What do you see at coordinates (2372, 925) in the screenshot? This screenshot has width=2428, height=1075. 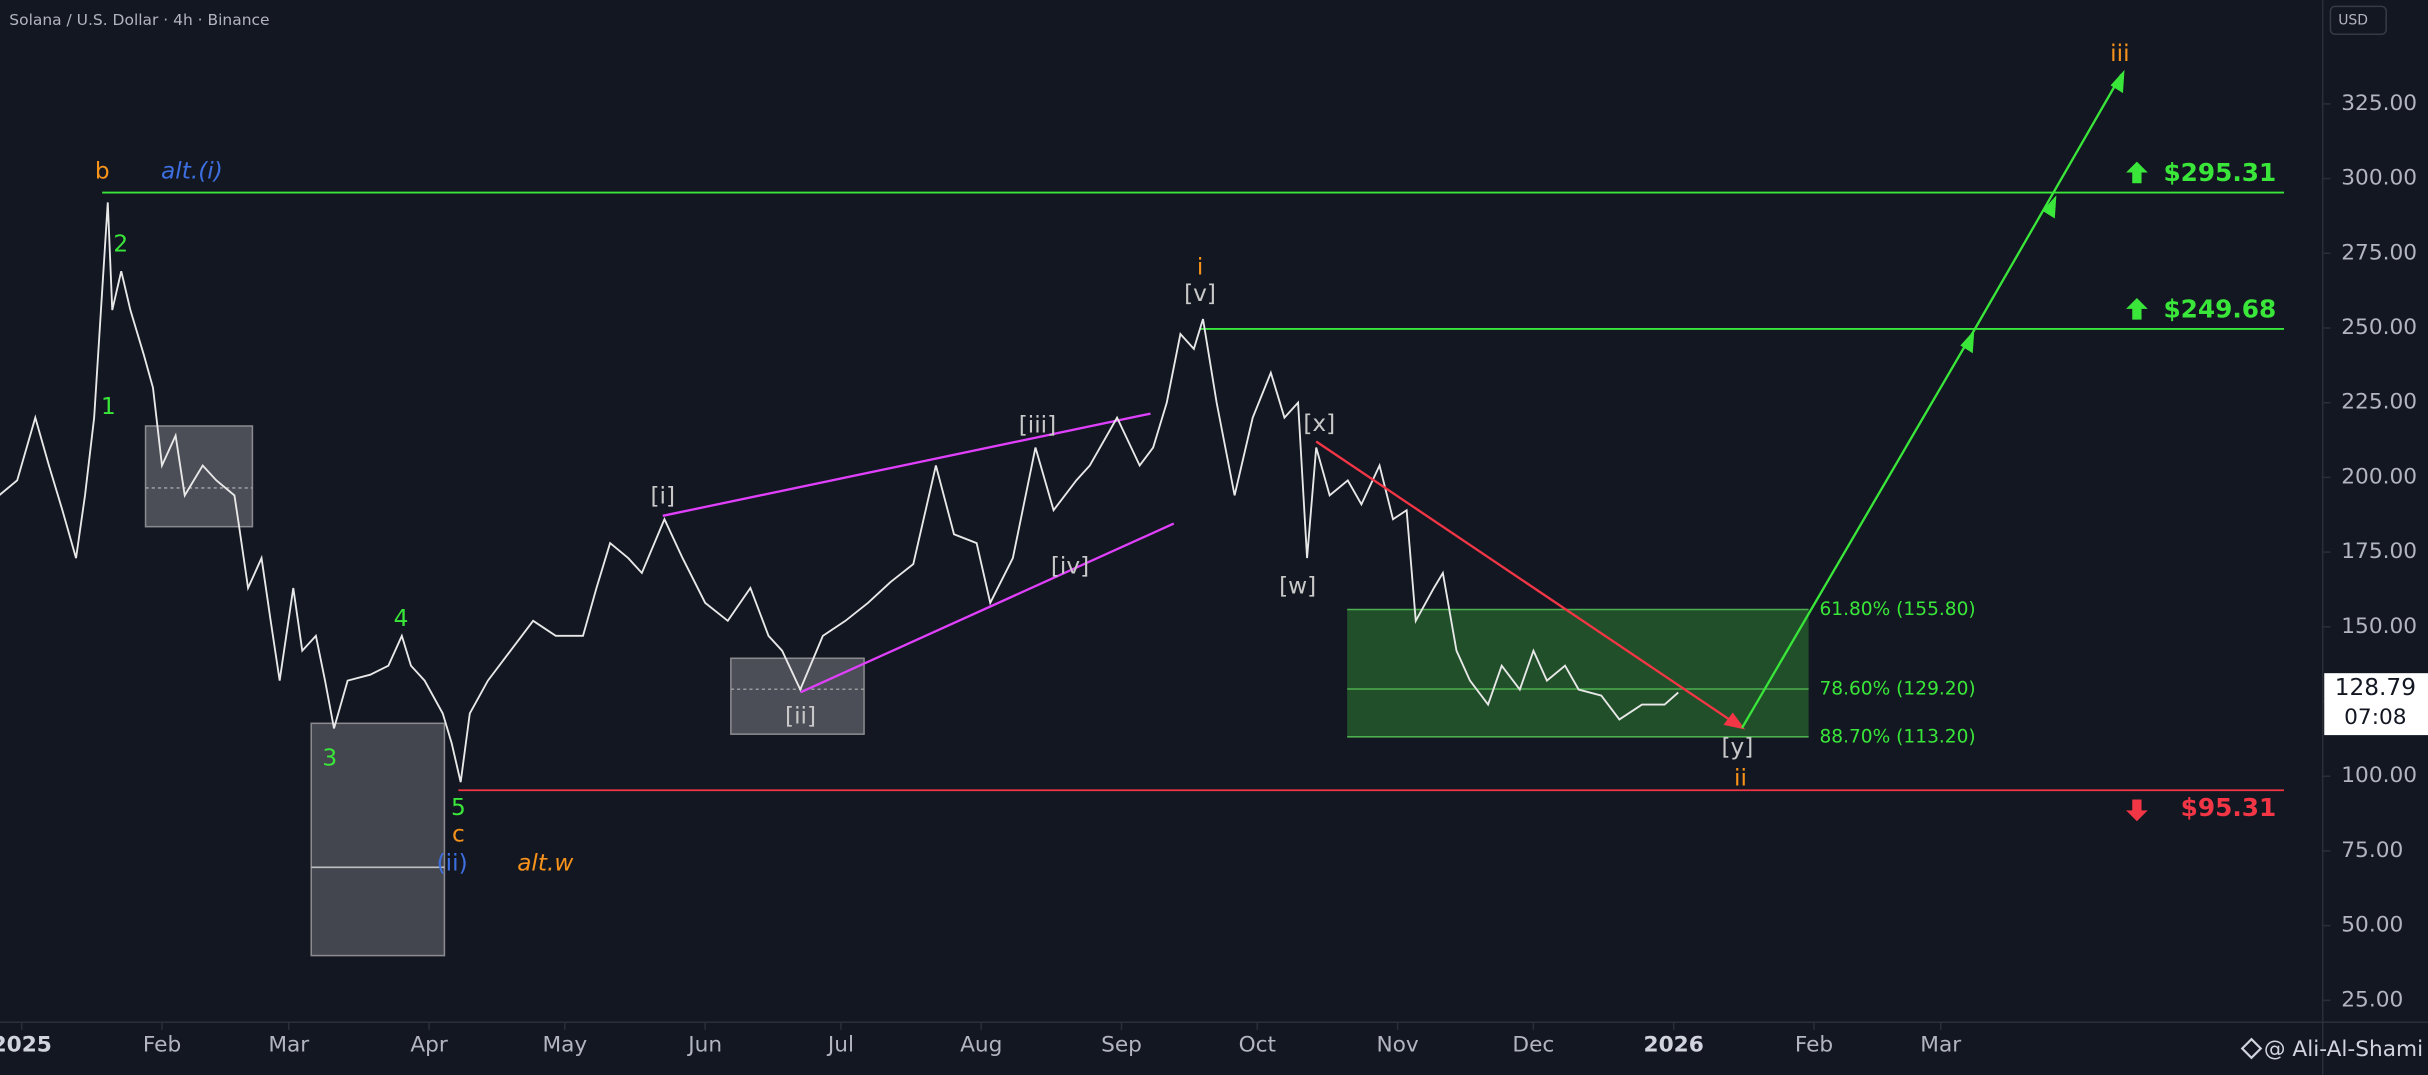 I see `y-tick-label: 50.00` at bounding box center [2372, 925].